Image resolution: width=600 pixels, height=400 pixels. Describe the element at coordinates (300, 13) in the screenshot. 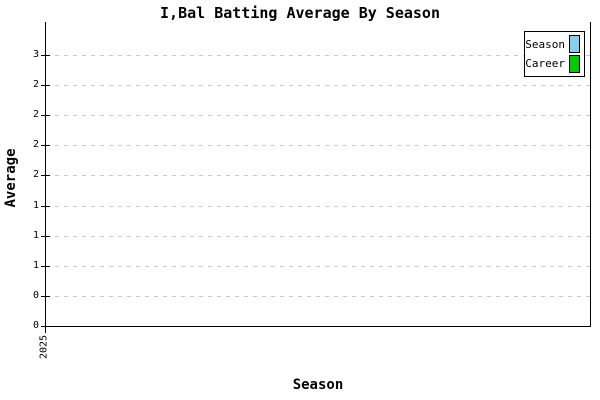

I see `chart-title: I,Bal Batting Average By Season` at that location.